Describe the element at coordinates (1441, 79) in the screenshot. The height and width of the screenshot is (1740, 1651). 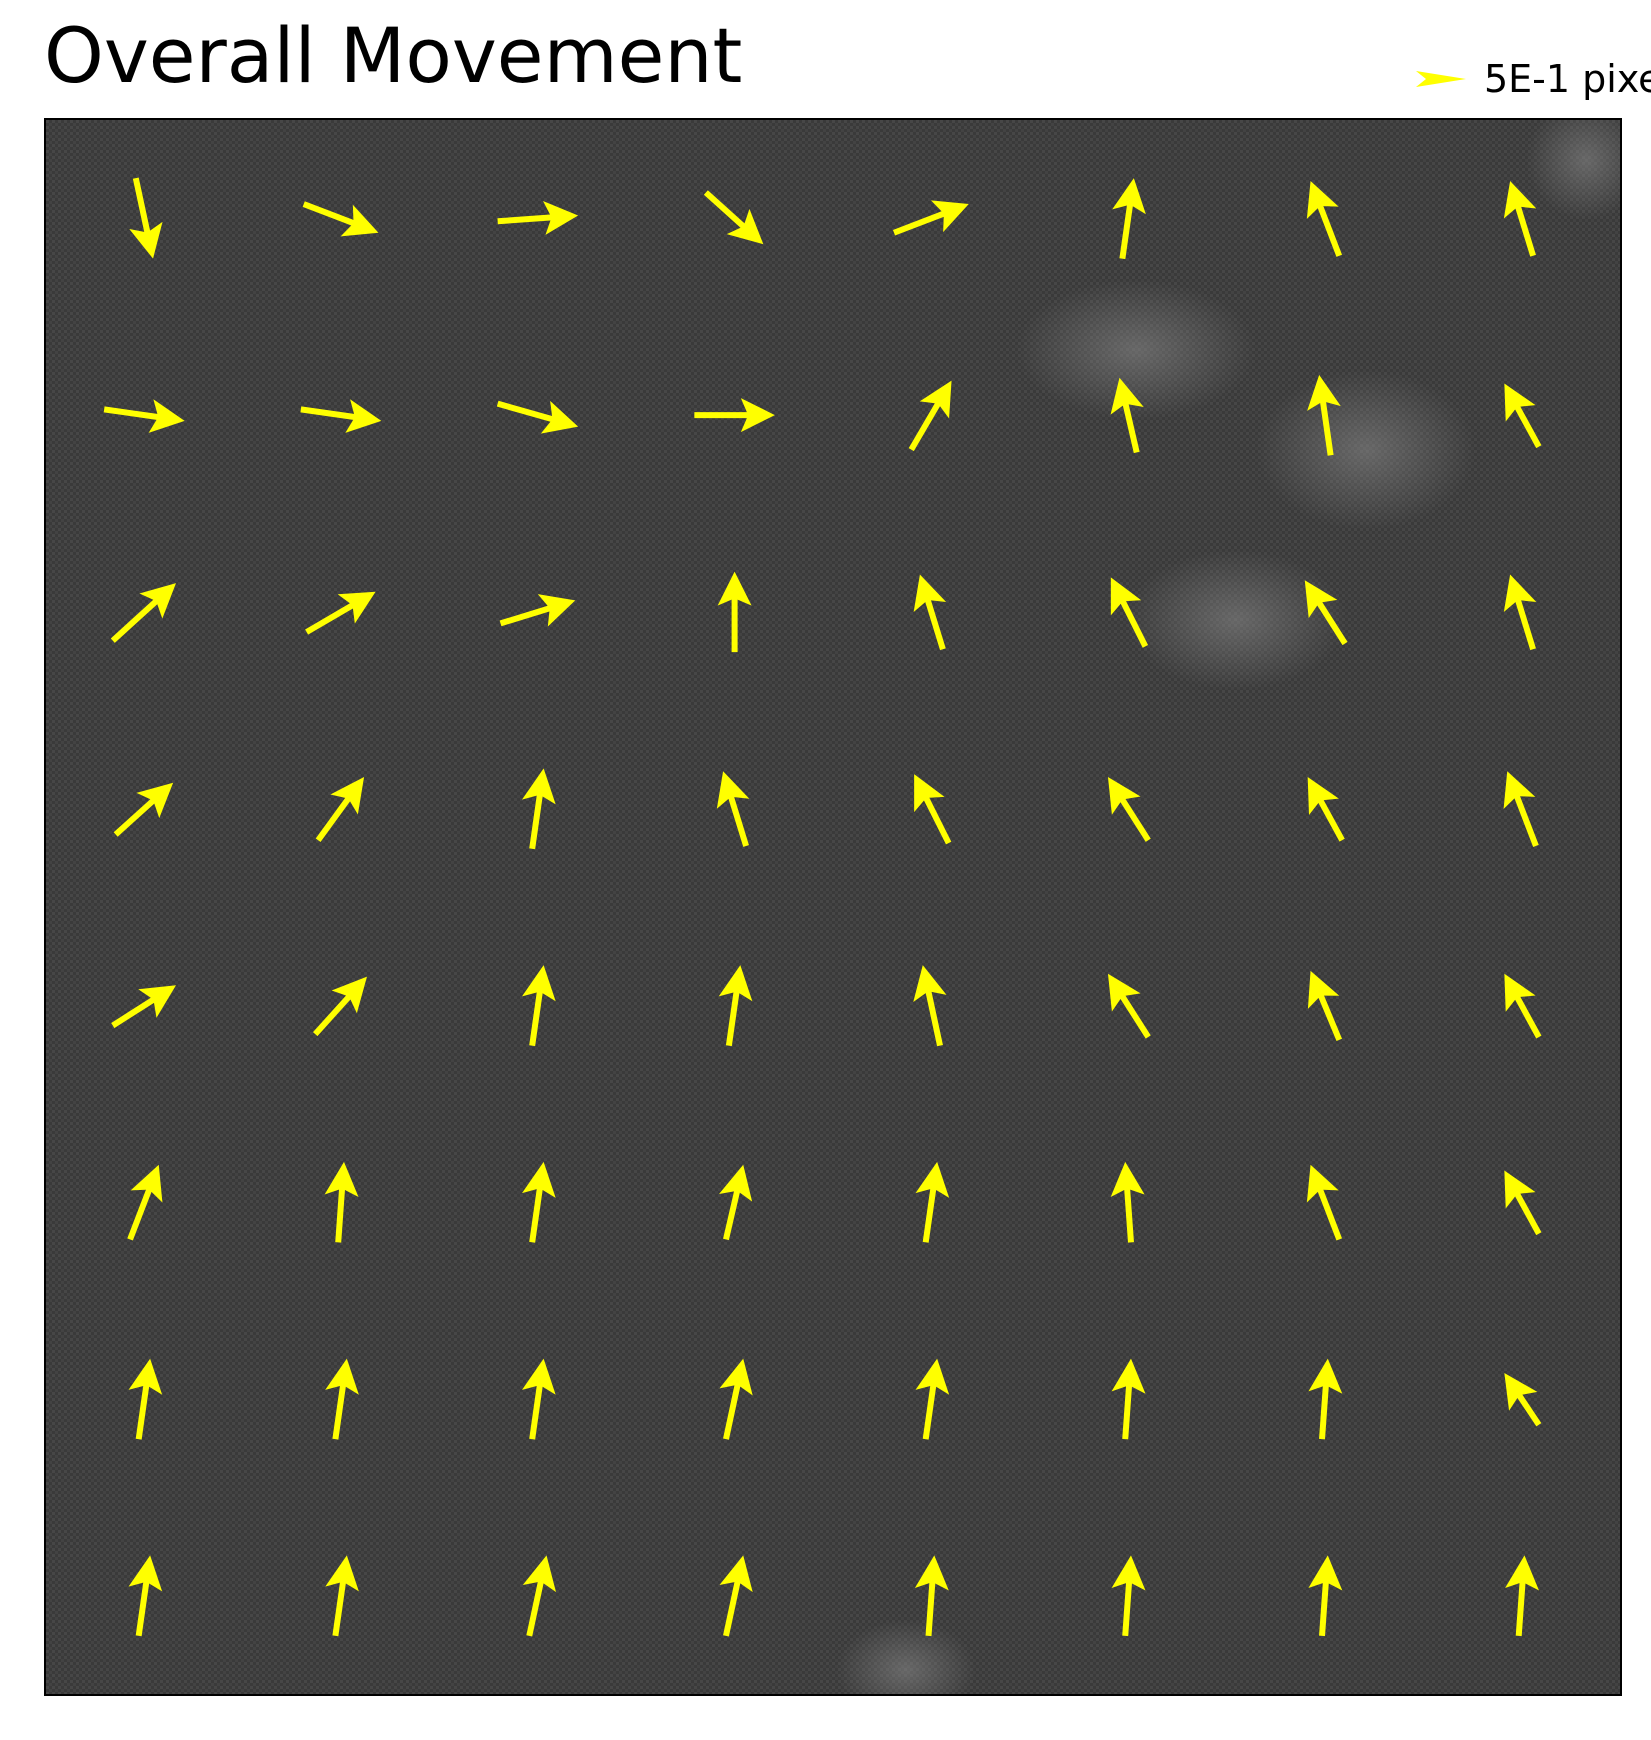
I see `legend-arrow-icon` at that location.